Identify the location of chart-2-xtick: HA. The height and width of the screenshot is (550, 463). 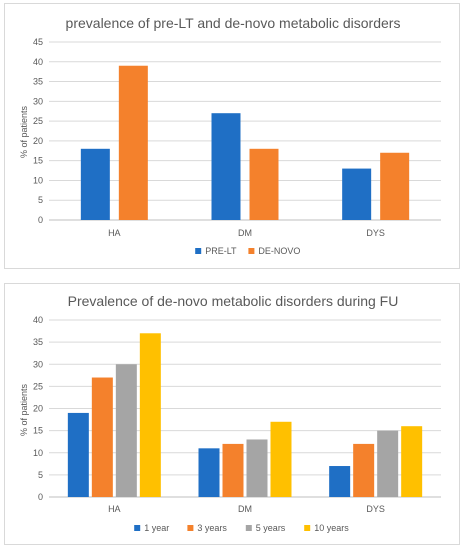
(114, 509).